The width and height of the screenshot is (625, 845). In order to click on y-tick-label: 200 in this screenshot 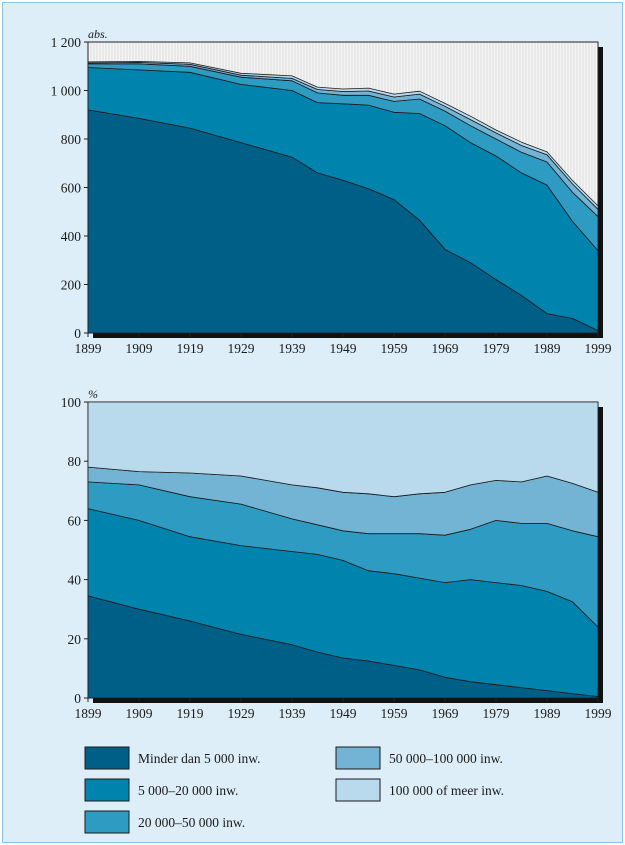, I will do `click(71, 285)`.